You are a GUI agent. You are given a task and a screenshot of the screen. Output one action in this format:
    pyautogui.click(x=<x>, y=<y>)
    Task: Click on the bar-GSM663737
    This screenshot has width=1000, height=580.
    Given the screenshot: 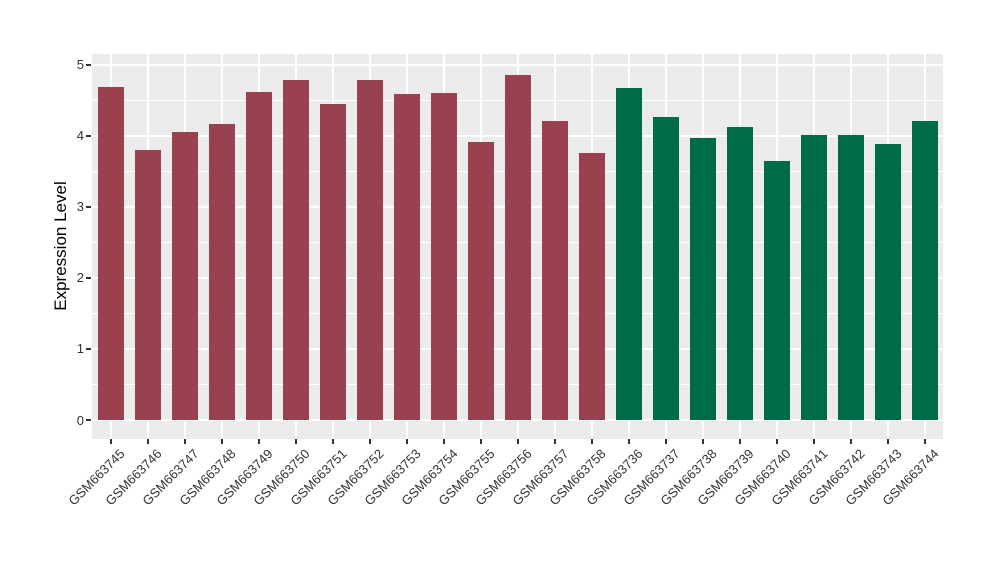 What is the action you would take?
    pyautogui.click(x=665, y=268)
    